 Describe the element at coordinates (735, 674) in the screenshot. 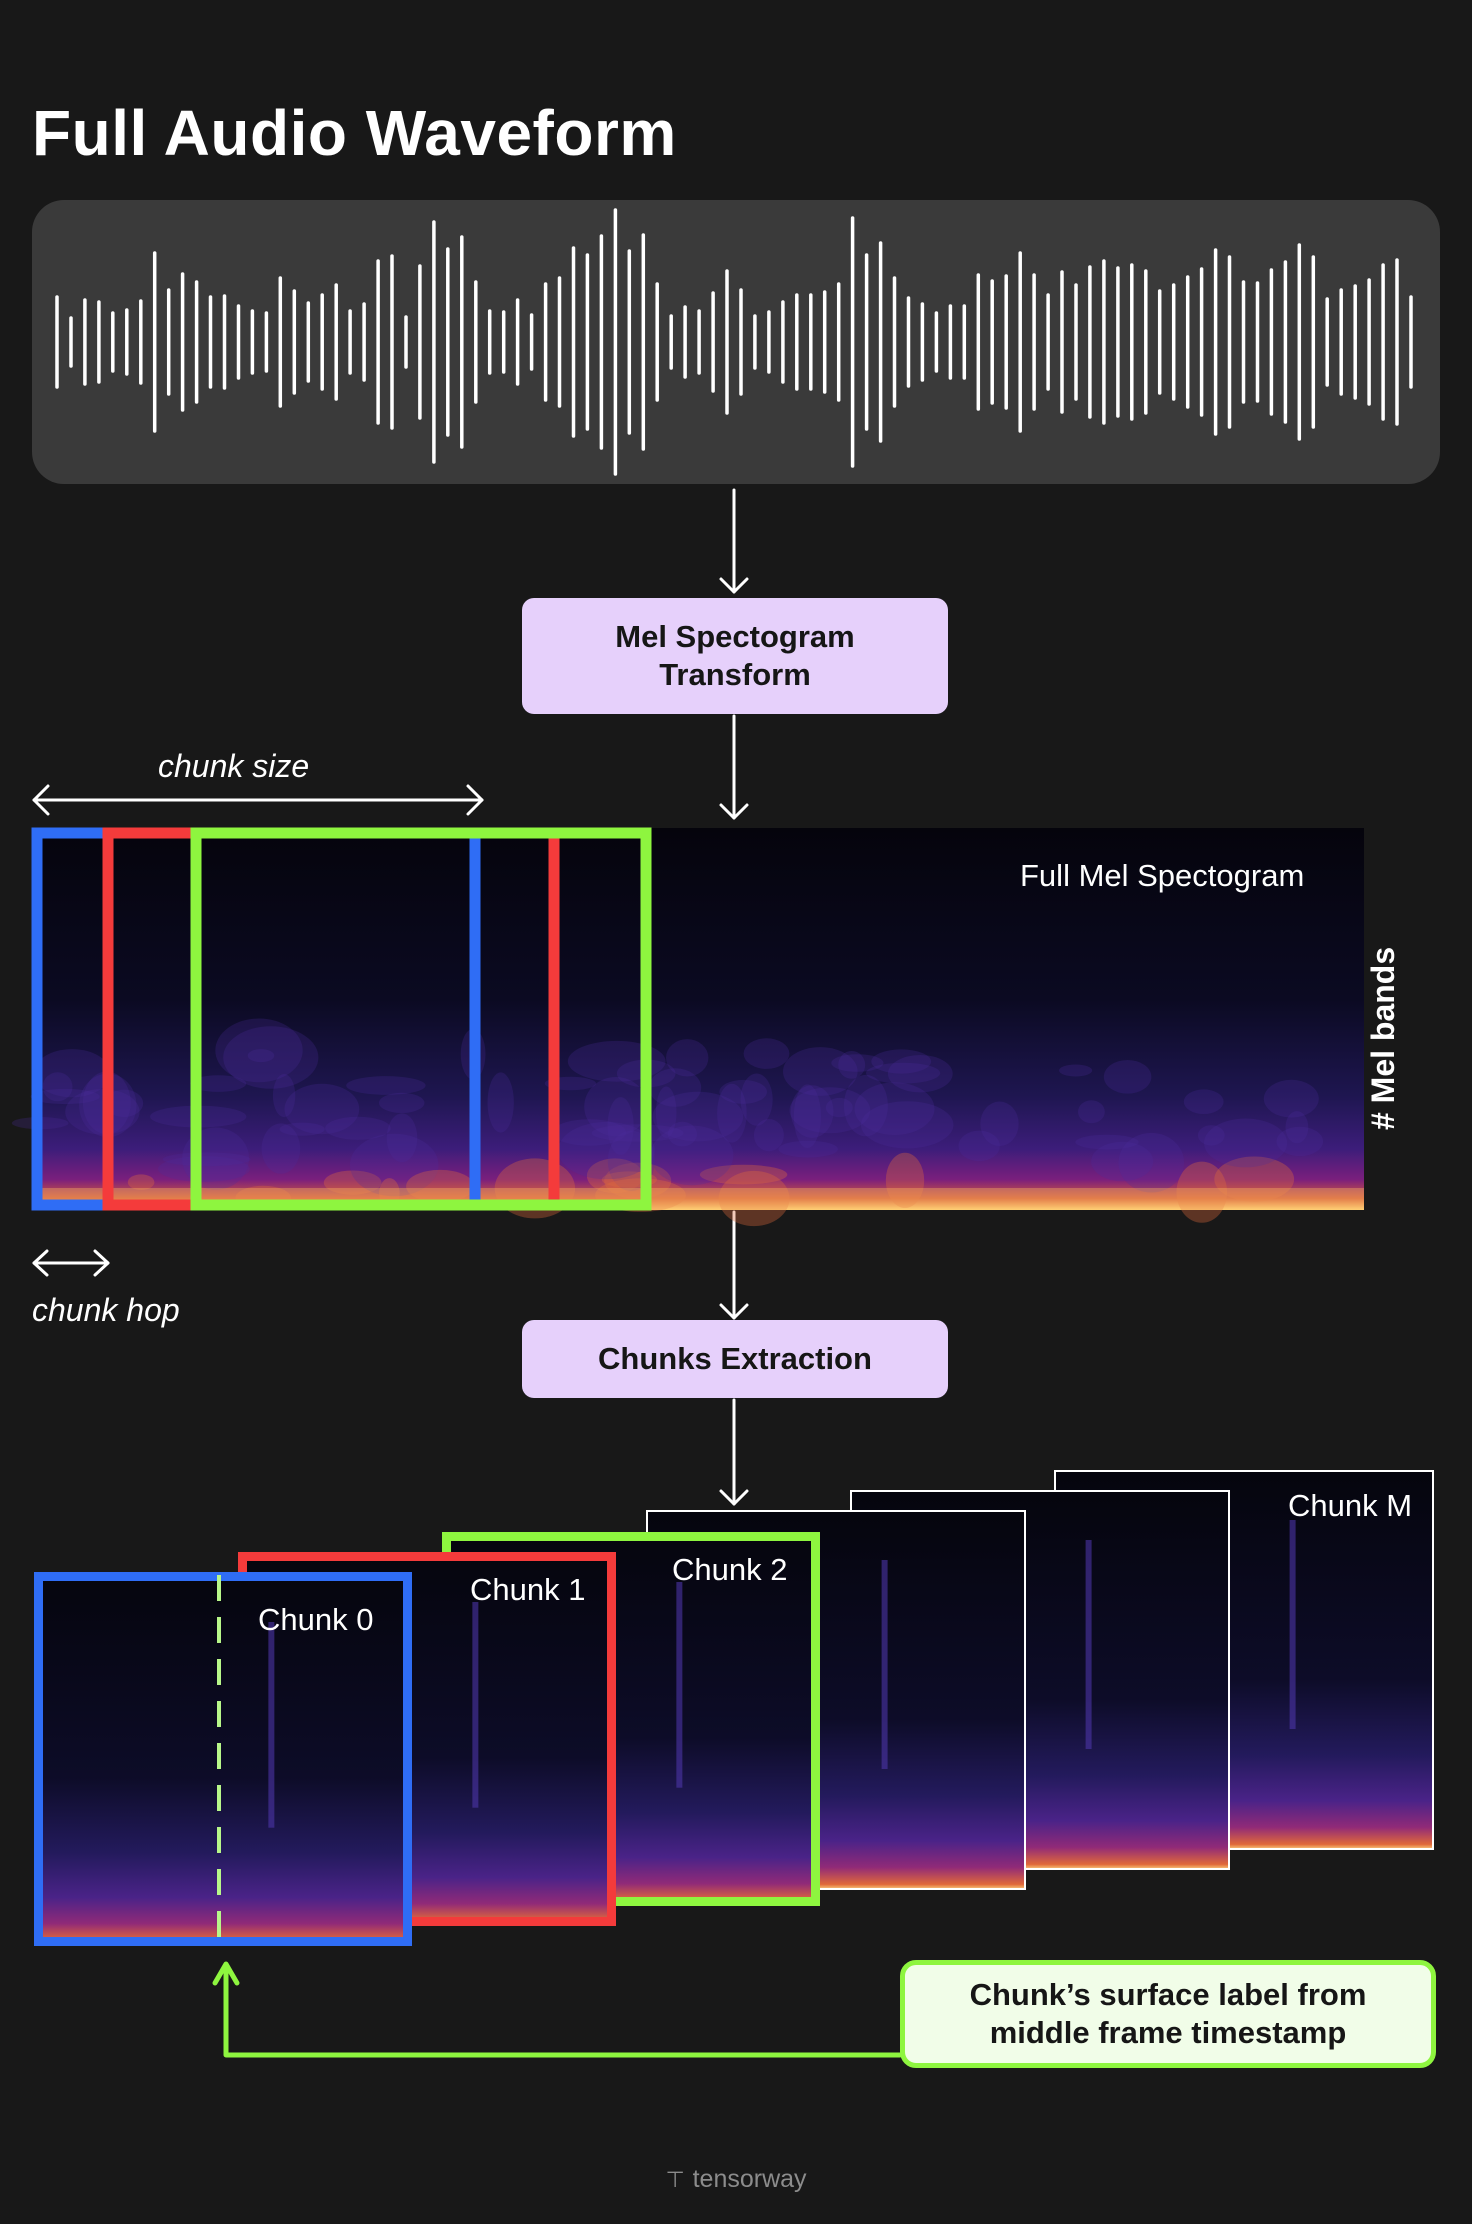

I see `mel-transform-line-2: Transform` at that location.